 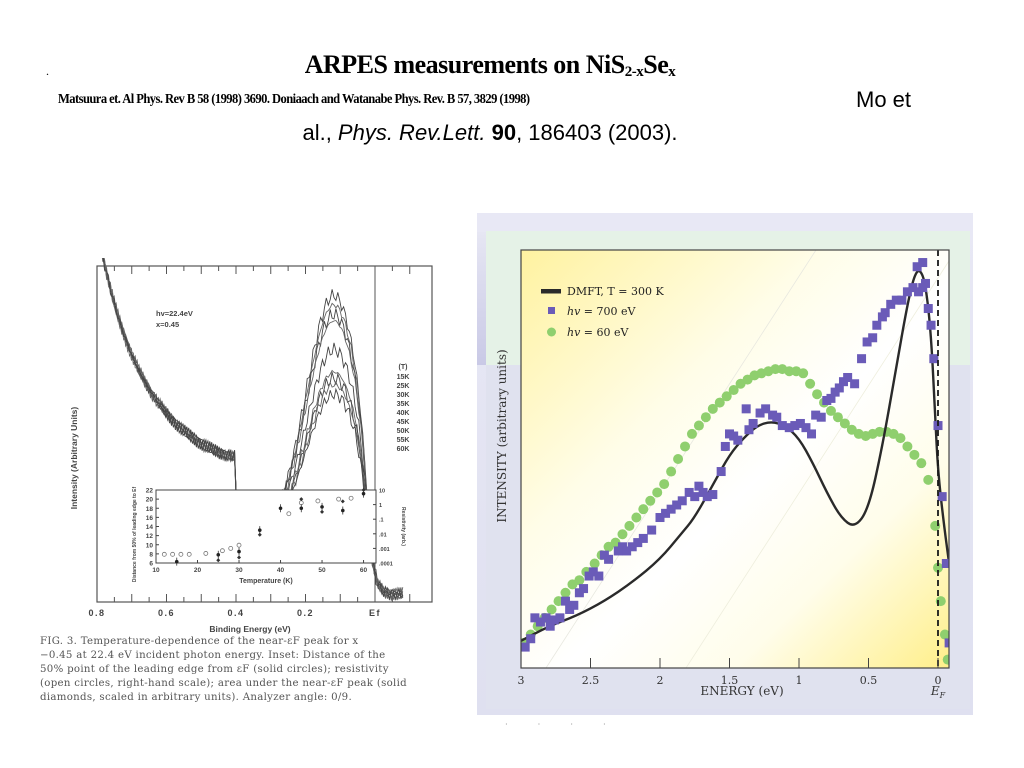 I want to click on fermi-energy-label: EF, so click(x=938, y=692).